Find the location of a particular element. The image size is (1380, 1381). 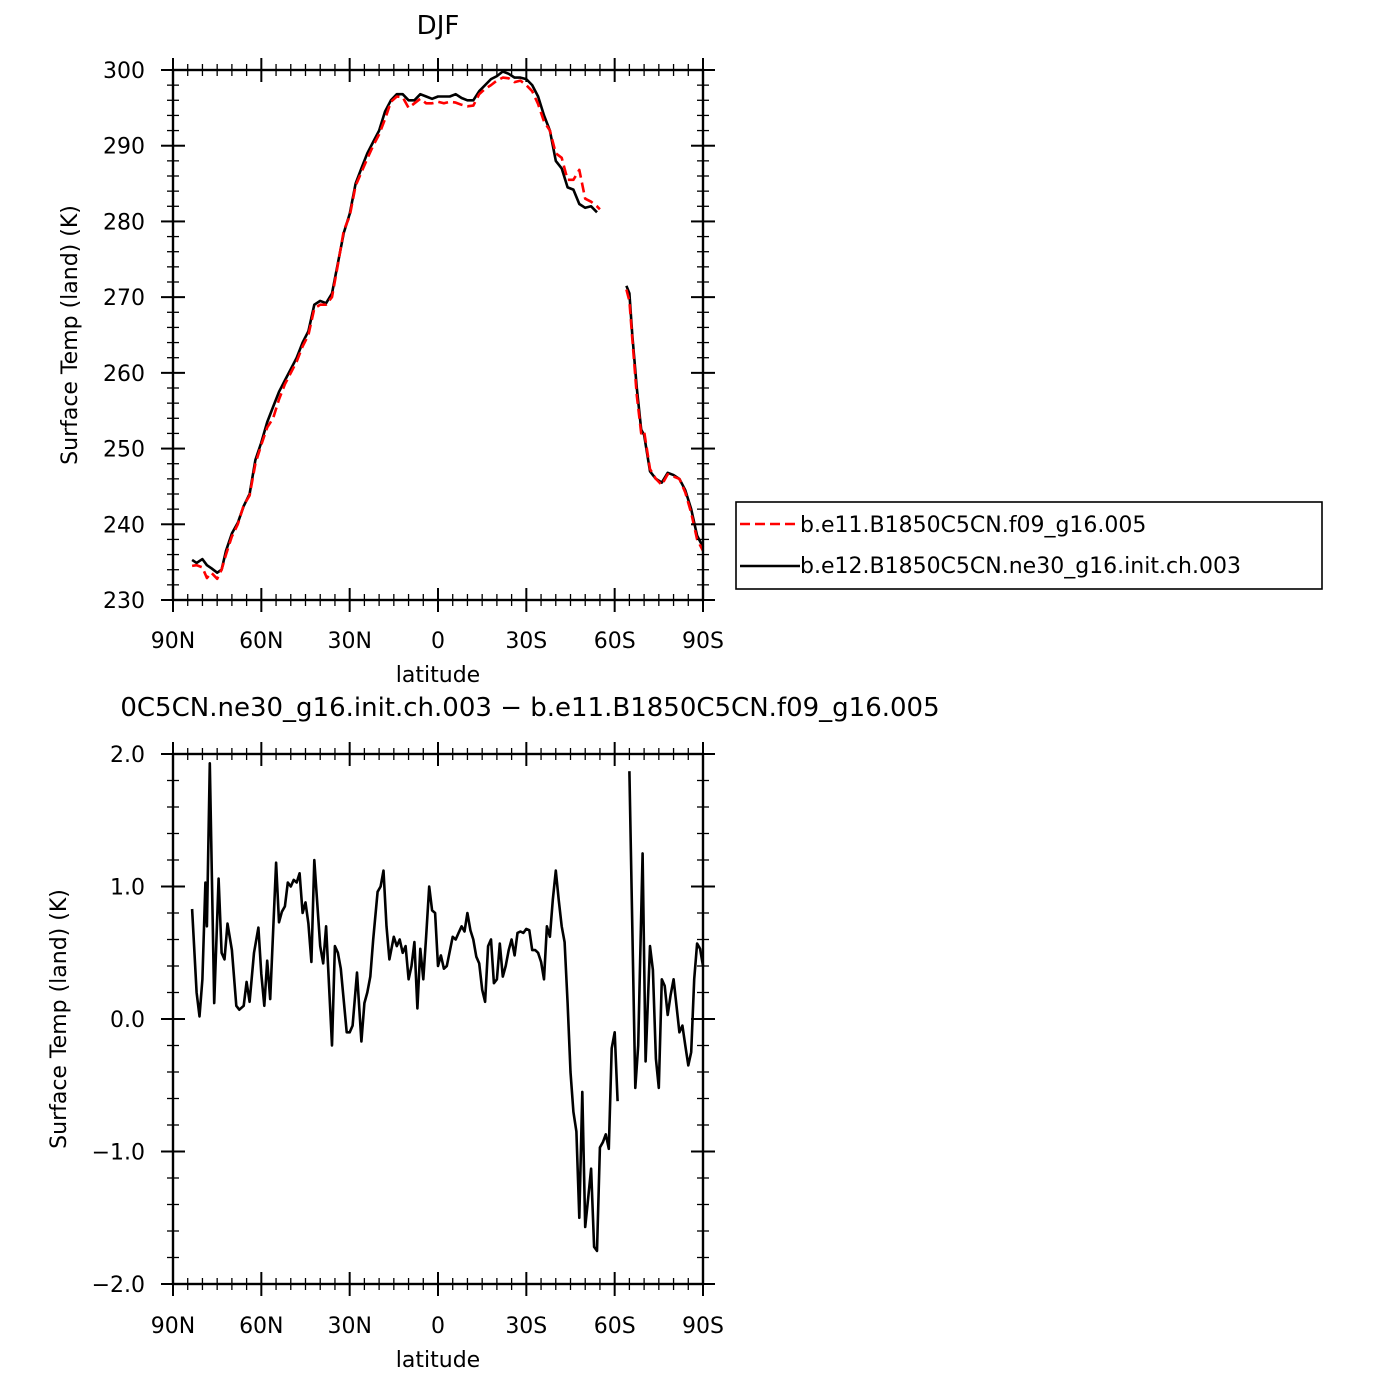

bottom-y-tick-label: −1.0 is located at coordinates (118, 1153).